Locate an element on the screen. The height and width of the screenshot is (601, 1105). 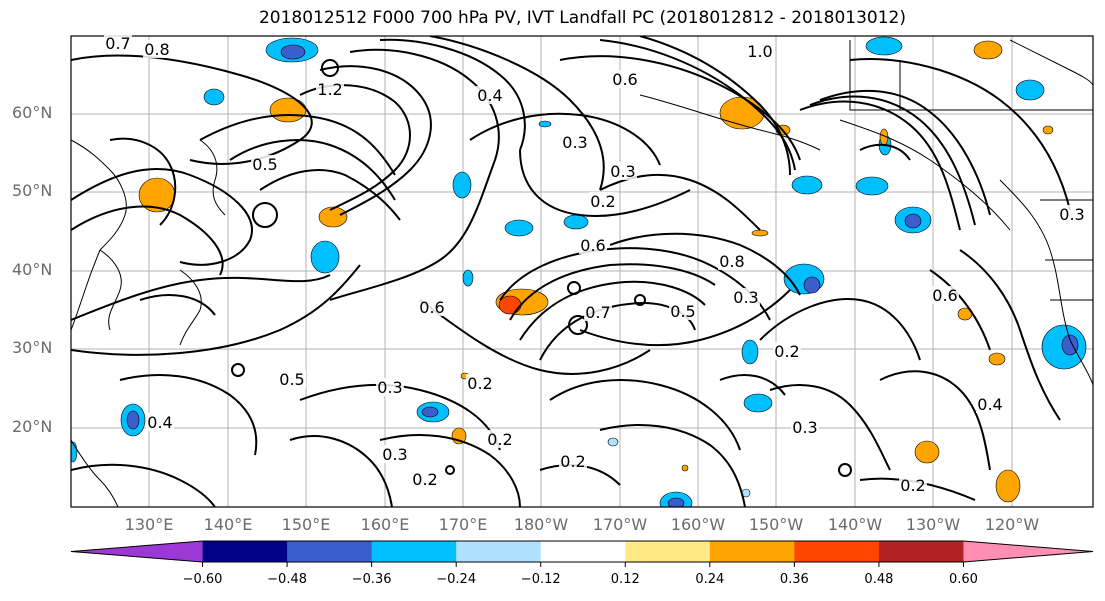
contour-label: 1.2 is located at coordinates (329, 89).